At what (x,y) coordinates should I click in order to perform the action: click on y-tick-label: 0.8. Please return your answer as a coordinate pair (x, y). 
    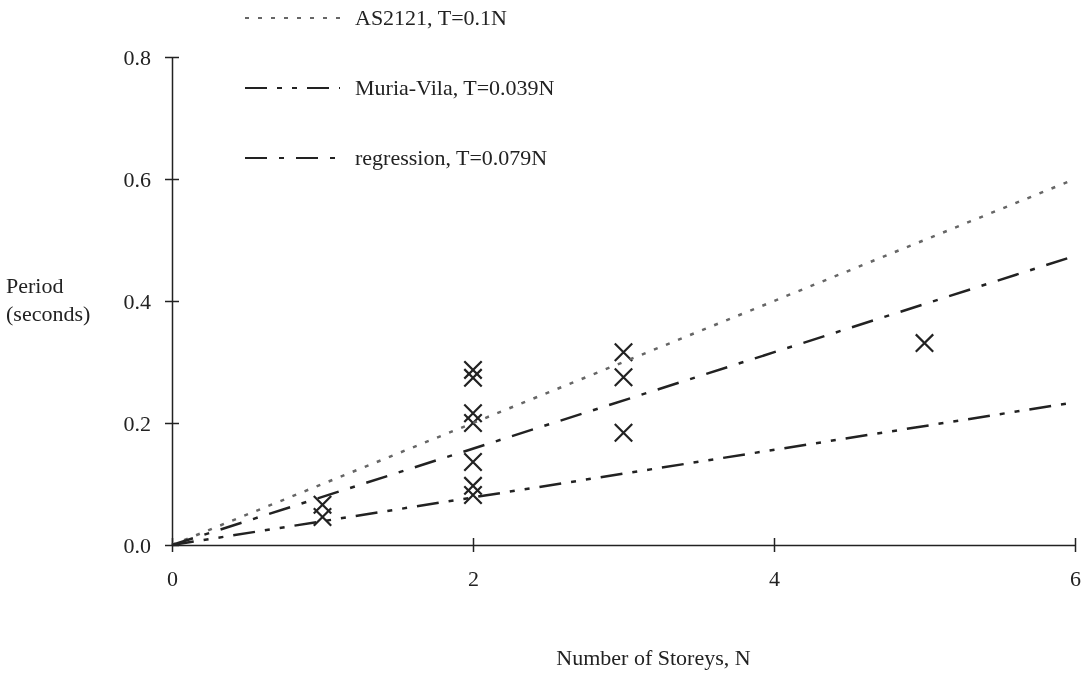
    Looking at the image, I should click on (137, 57).